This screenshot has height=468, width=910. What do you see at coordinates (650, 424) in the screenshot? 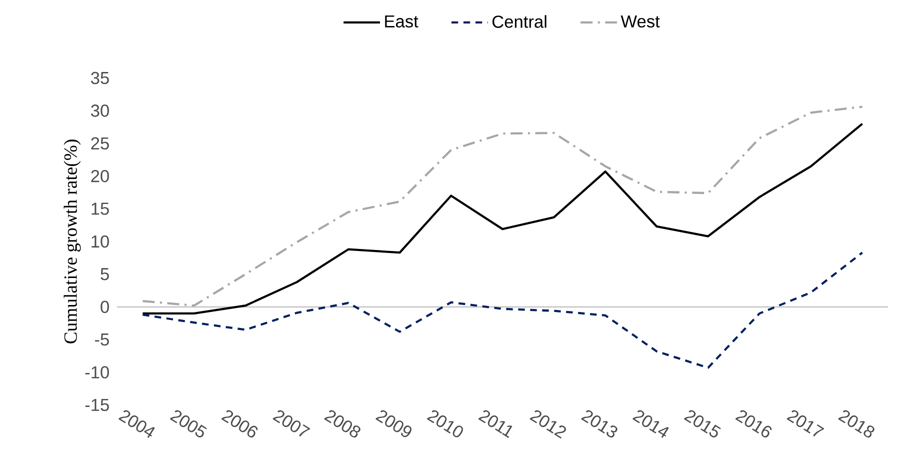
I see `x-tick-label: 2014` at bounding box center [650, 424].